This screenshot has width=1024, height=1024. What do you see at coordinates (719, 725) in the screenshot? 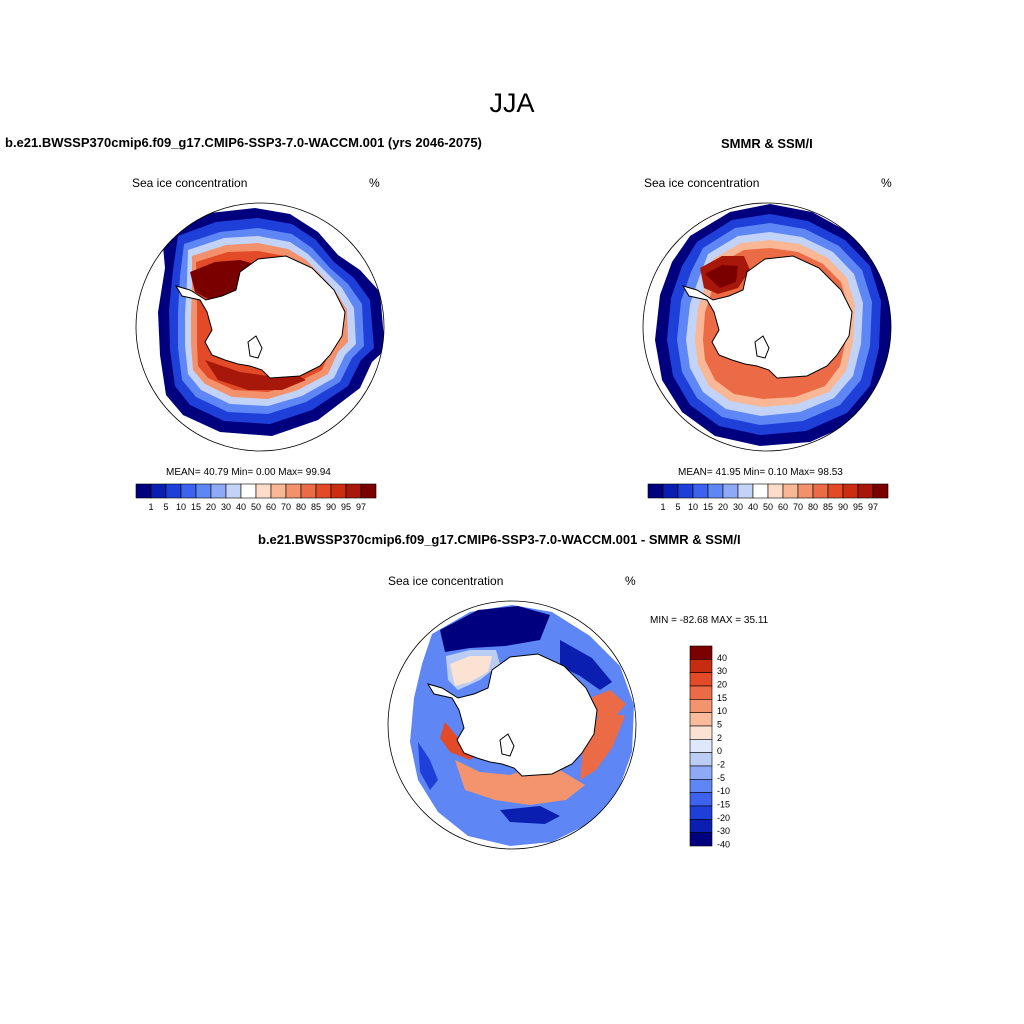
I see `colorbar-3-tick-label: 5` at bounding box center [719, 725].